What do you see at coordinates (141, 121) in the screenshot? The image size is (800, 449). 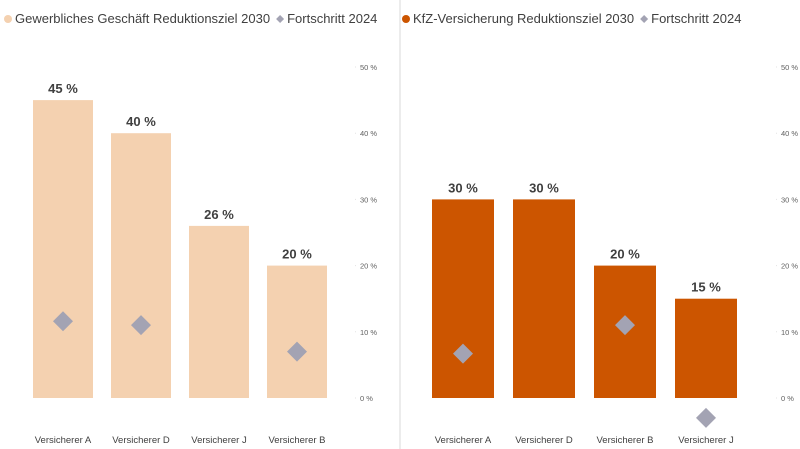 I see `data-label: 40 %` at bounding box center [141, 121].